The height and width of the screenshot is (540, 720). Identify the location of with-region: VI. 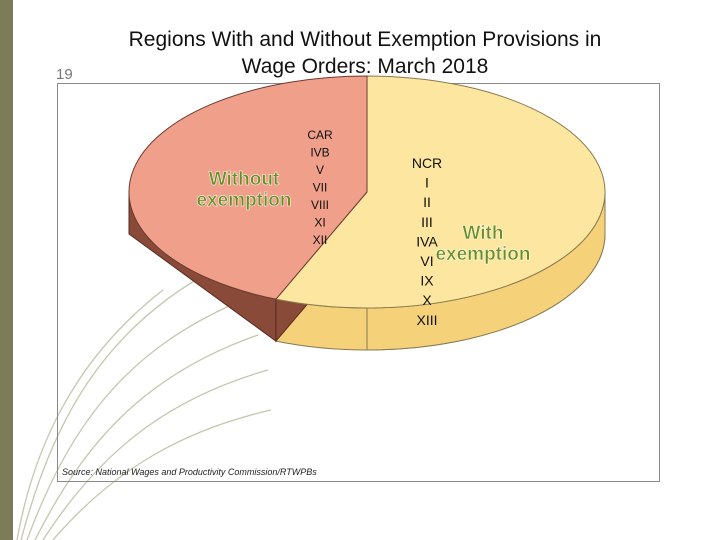
(426, 261).